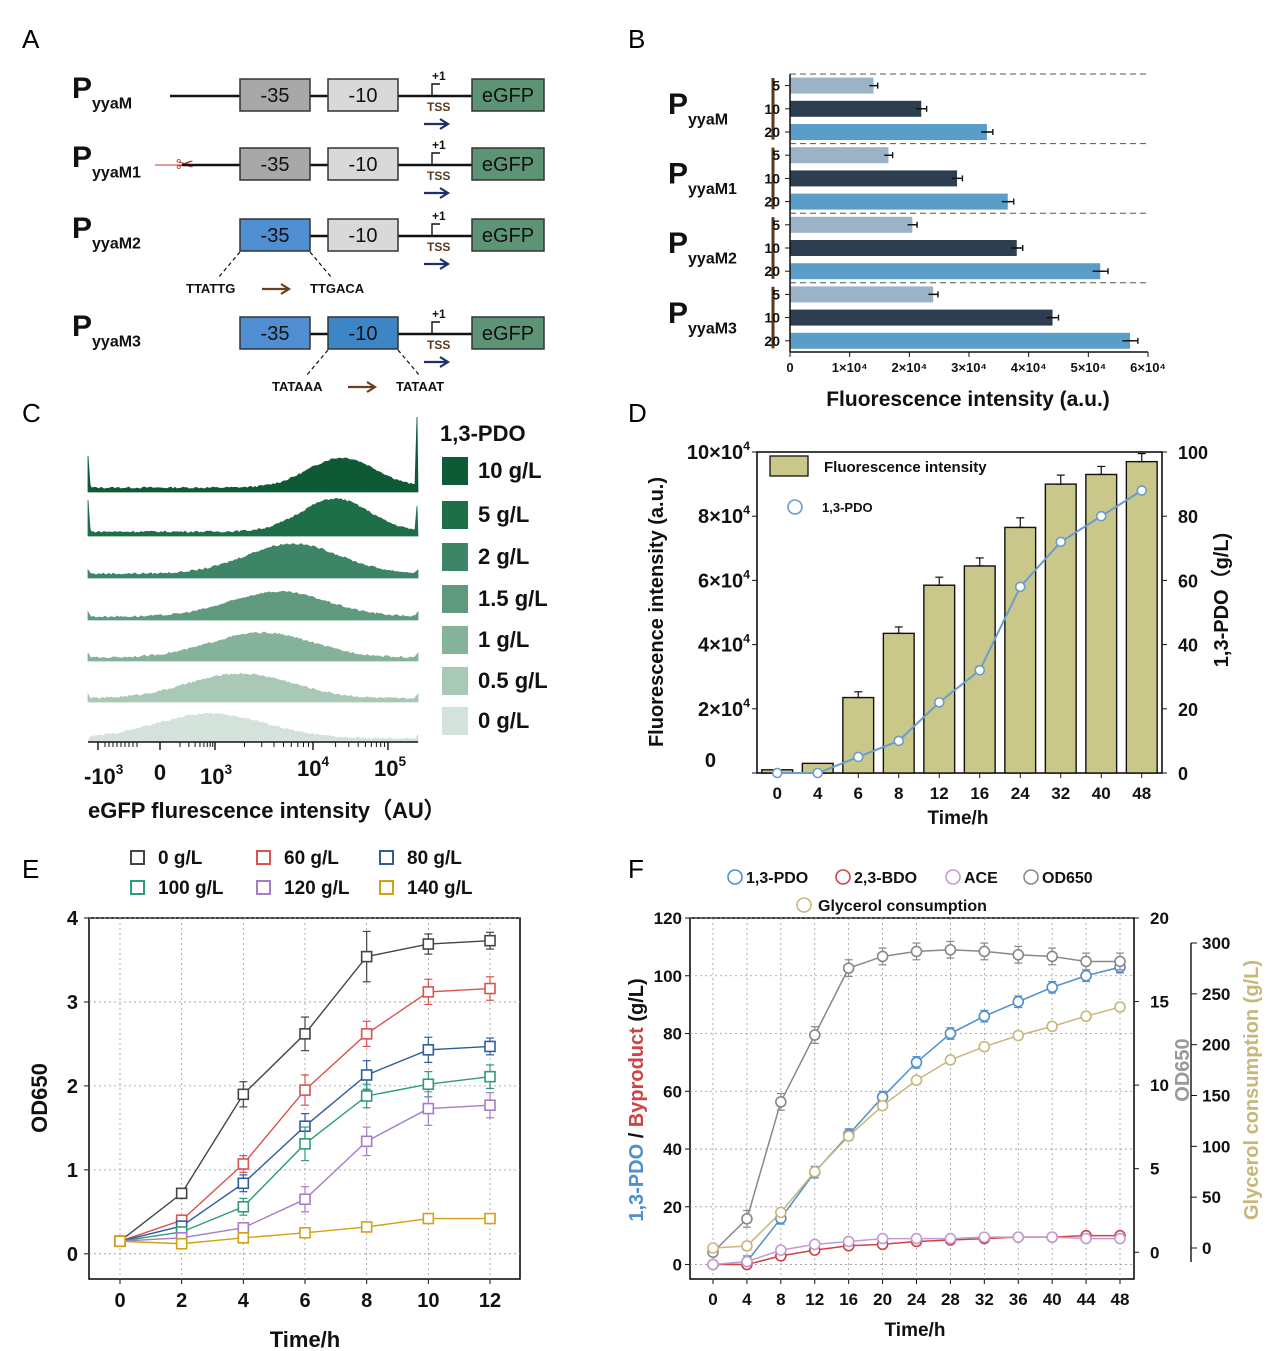 The height and width of the screenshot is (1351, 1280). Describe the element at coordinates (513, 598) in the screenshot. I see `legend-label: 1.5 g/L` at that location.